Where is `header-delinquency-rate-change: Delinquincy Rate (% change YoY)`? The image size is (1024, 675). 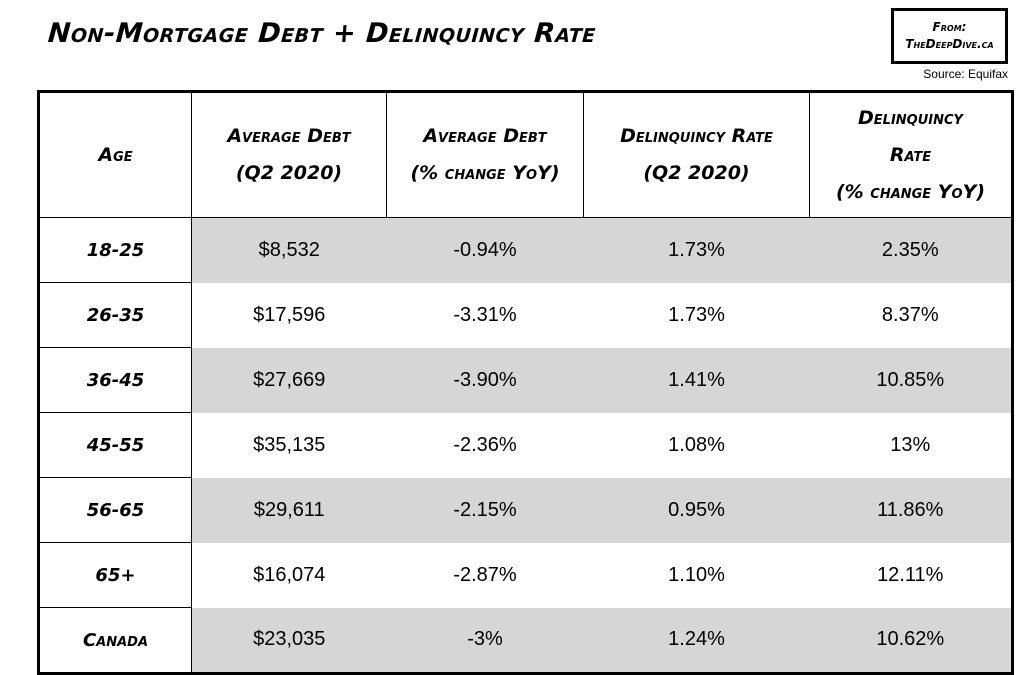
header-delinquency-rate-change: Delinquincy Rate (% change YoY) is located at coordinates (911, 154).